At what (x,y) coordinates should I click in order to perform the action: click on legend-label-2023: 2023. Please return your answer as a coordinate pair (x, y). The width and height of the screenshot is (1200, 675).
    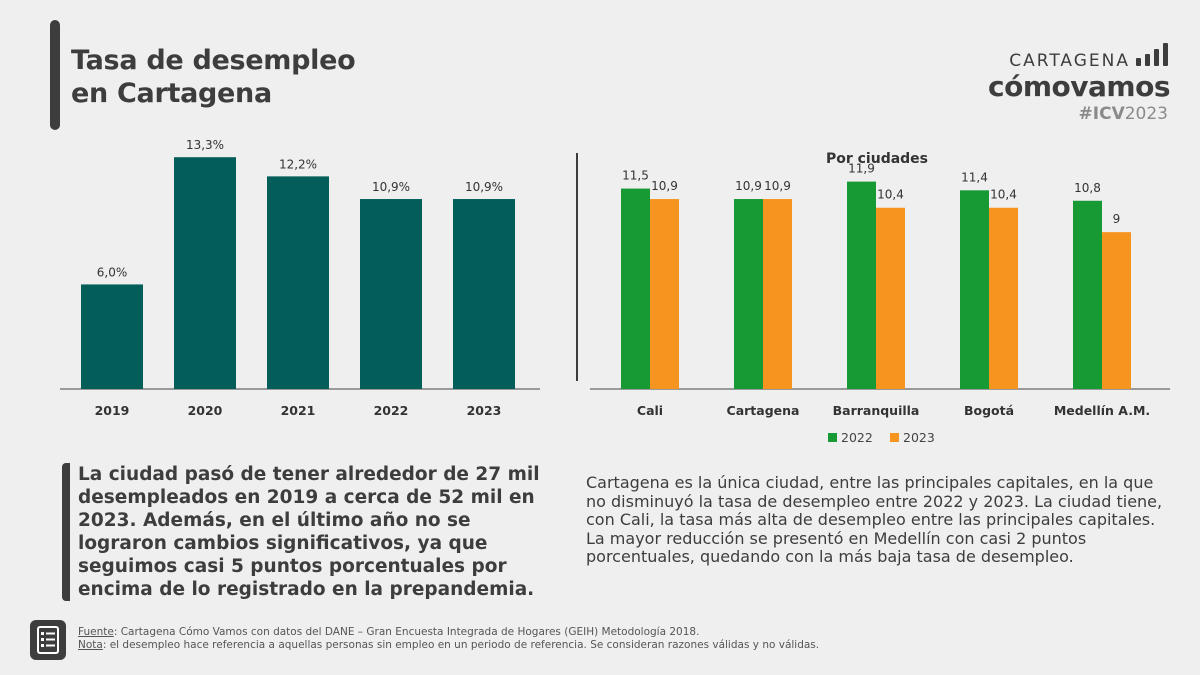
    Looking at the image, I should click on (919, 437).